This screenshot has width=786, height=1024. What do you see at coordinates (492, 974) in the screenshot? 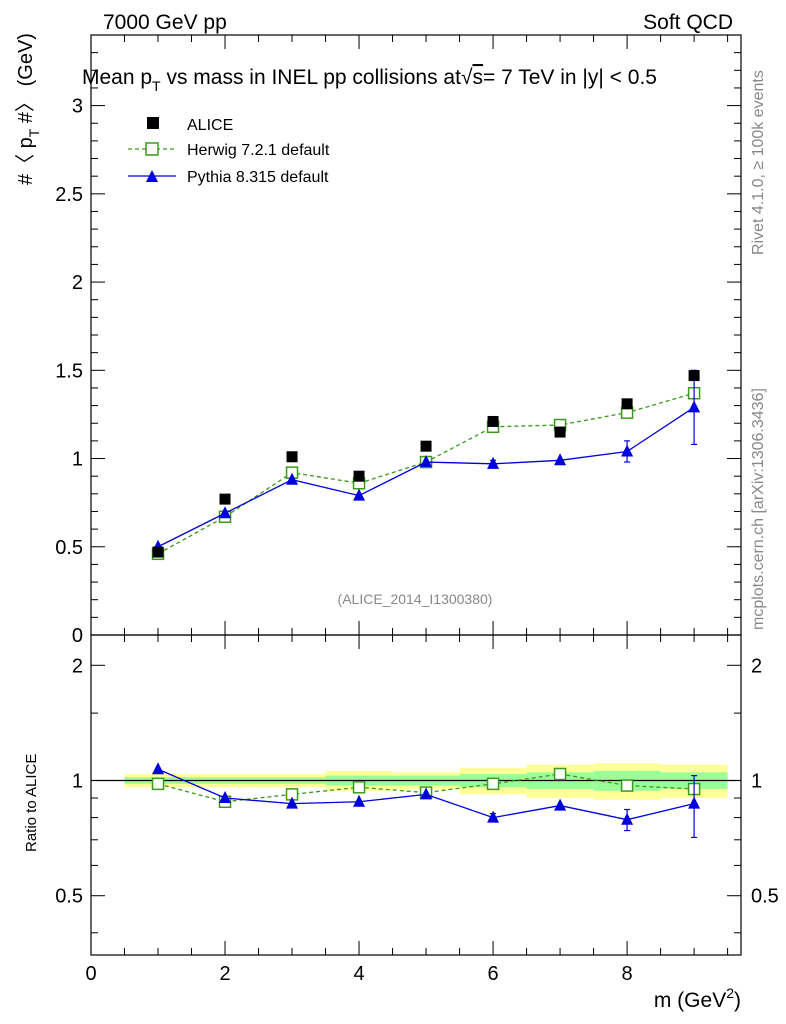
I see `x-tick-label: 6` at bounding box center [492, 974].